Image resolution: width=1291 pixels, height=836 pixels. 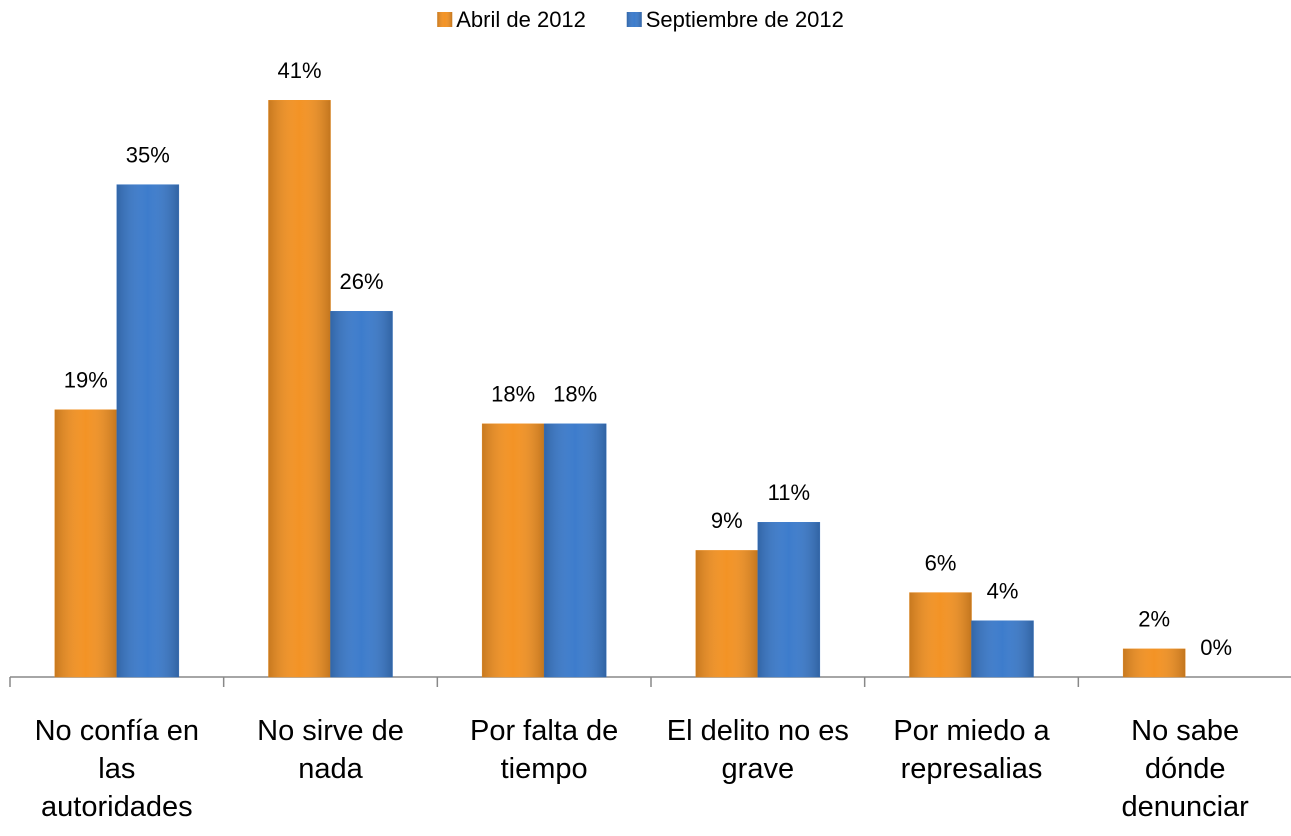 What do you see at coordinates (1154, 619) in the screenshot?
I see `data-label: 2%` at bounding box center [1154, 619].